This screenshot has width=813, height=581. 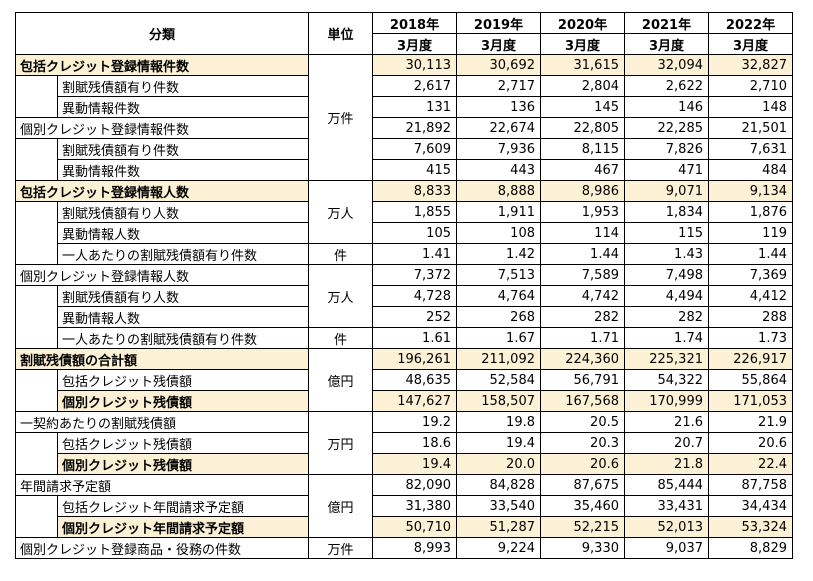 I want to click on value-cell: 19.4, so click(x=414, y=464).